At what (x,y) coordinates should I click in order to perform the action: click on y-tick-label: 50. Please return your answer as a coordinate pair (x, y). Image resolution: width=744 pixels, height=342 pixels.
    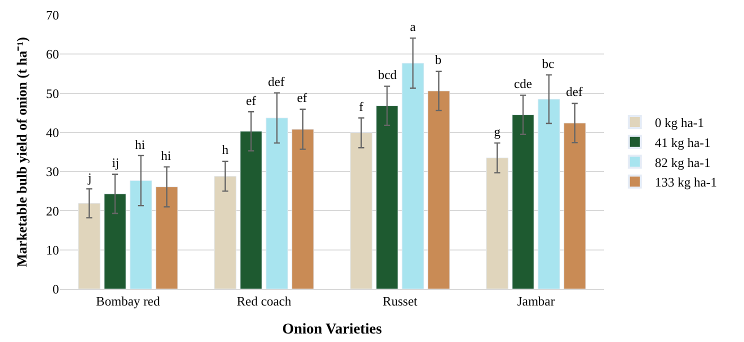
    Looking at the image, I should click on (52, 93).